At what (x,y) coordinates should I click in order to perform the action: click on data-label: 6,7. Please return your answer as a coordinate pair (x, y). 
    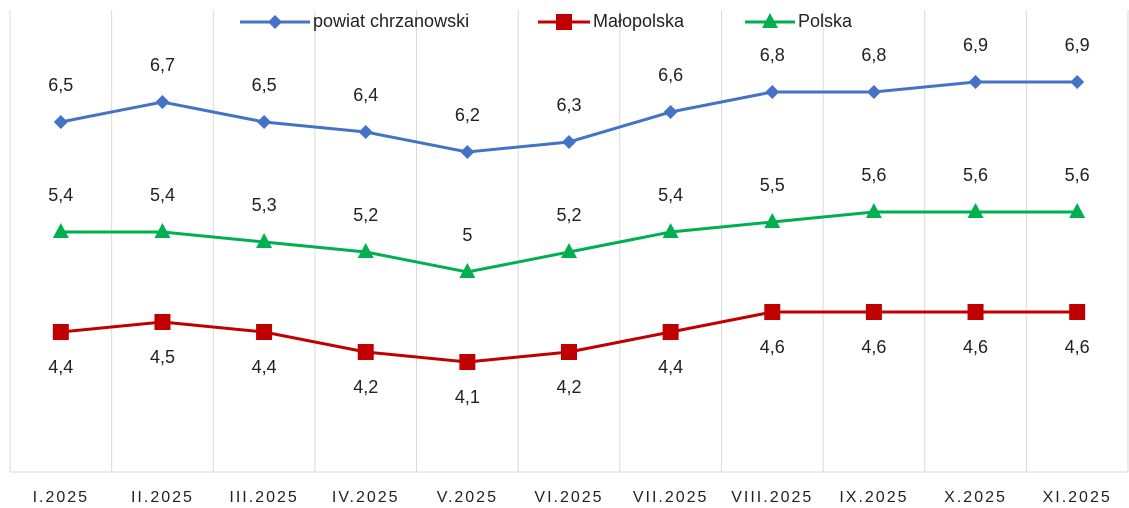
    Looking at the image, I should click on (162, 65).